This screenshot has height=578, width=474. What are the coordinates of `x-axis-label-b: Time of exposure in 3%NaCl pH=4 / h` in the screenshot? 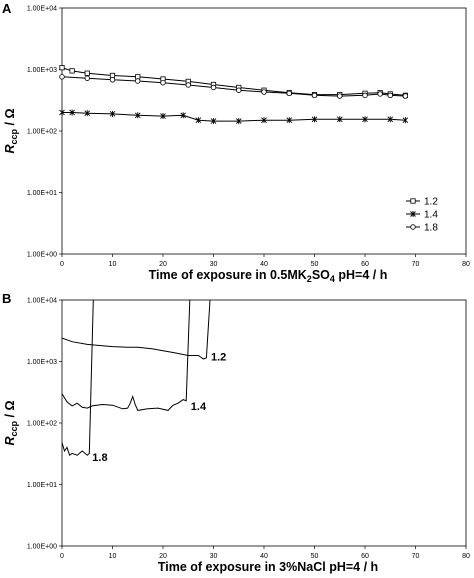 It's located at (268, 567).